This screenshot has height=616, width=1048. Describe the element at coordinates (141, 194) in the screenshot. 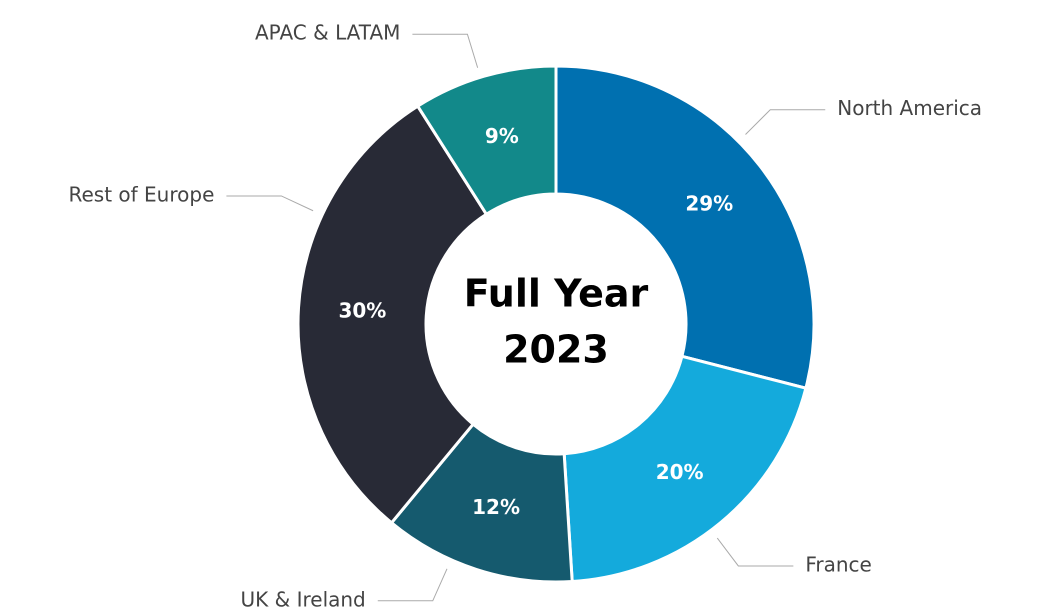

I see `category-label: Rest of Europe` at that location.